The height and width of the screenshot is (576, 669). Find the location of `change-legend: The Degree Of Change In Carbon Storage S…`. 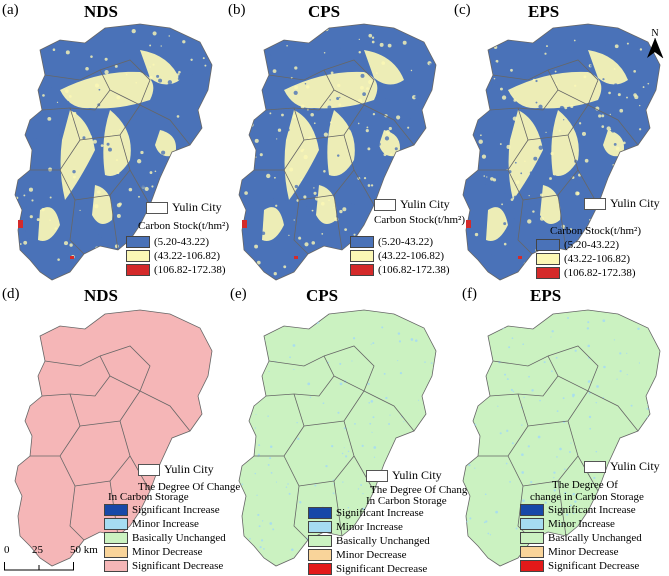

change-legend: The Degree Of Change In Carbon Storage S… is located at coordinates (172, 527).